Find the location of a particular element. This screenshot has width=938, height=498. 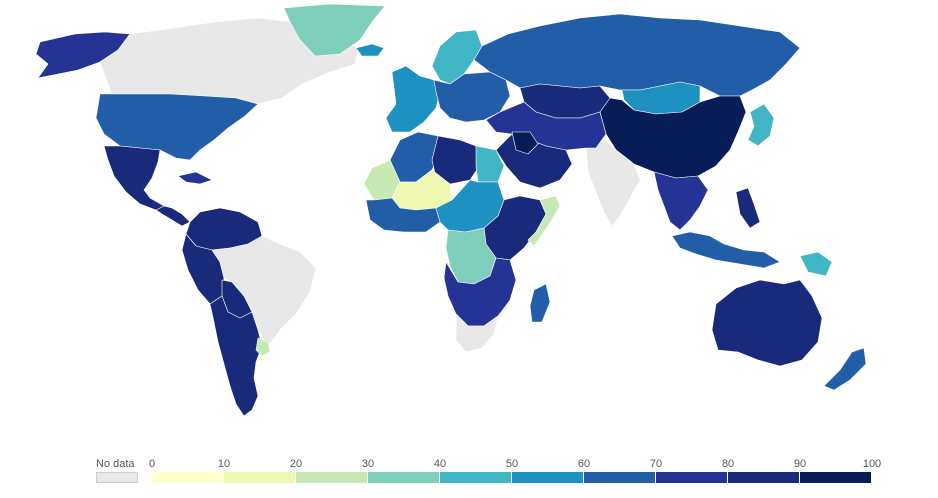

region-uruguay is located at coordinates (263, 347).